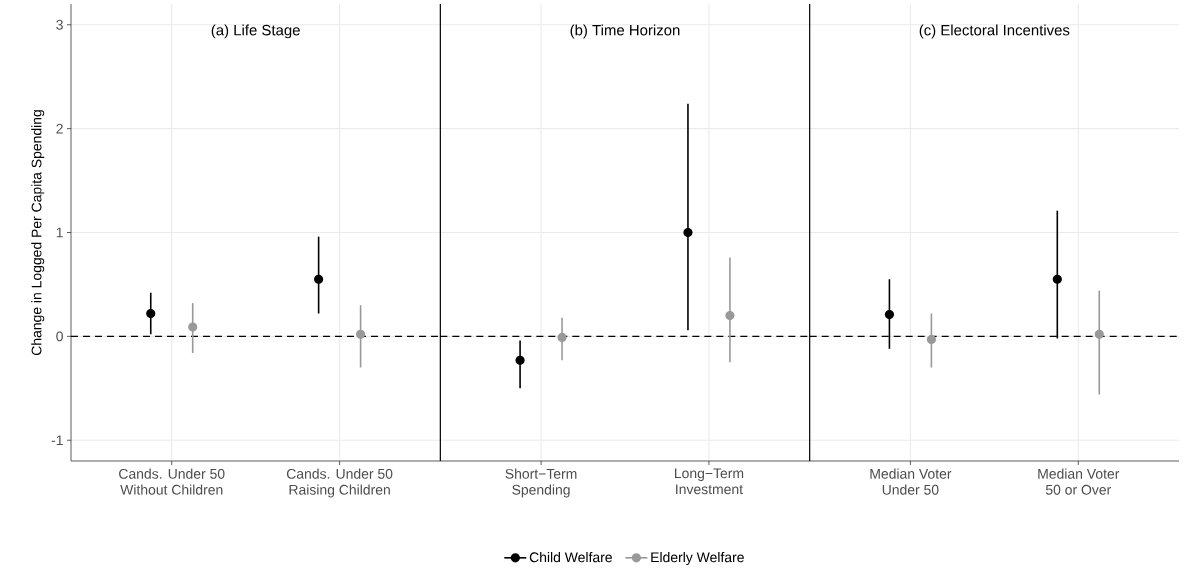  I want to click on text: (b) Time Horizon, so click(625, 31).